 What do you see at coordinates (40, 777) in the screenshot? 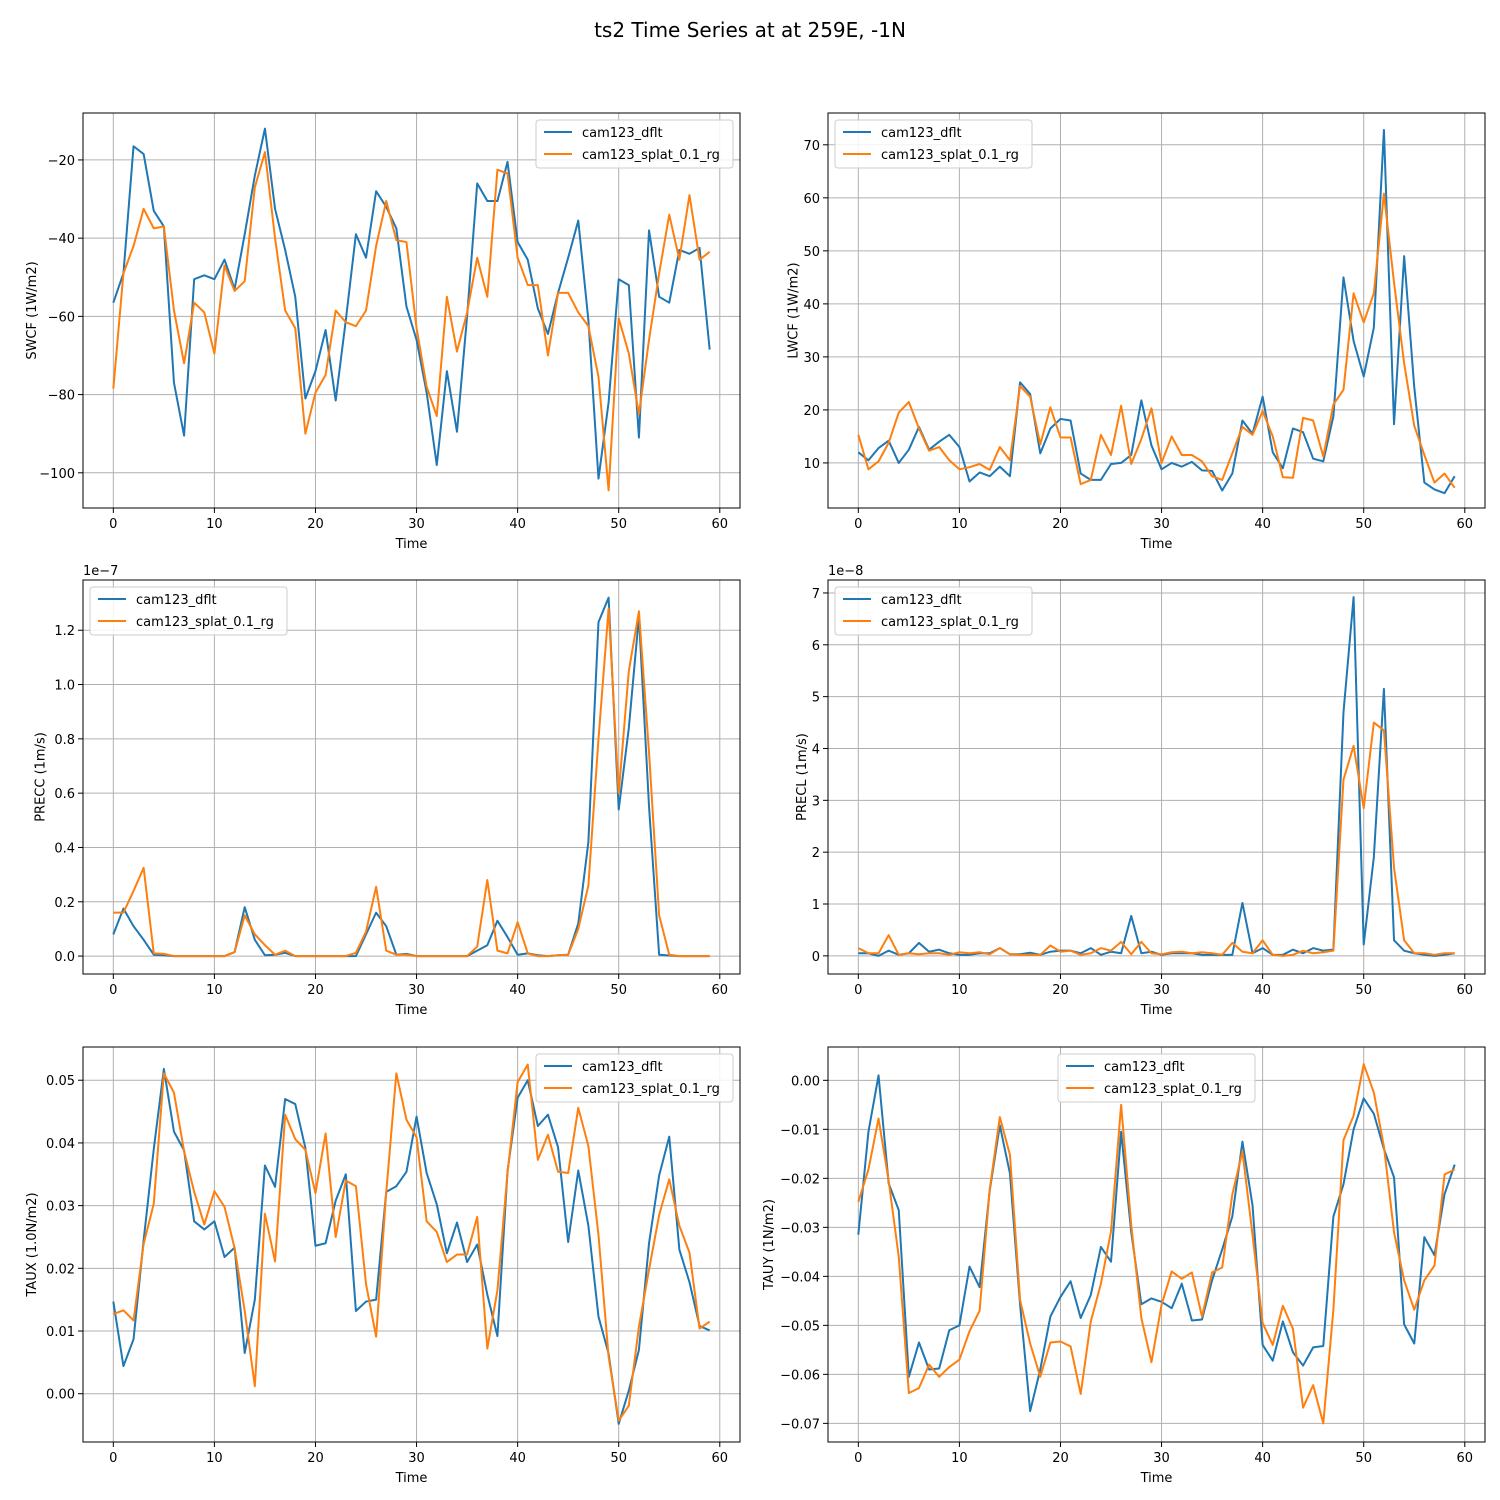
I see `y-axis-label: PRECC (1m/s)` at bounding box center [40, 777].